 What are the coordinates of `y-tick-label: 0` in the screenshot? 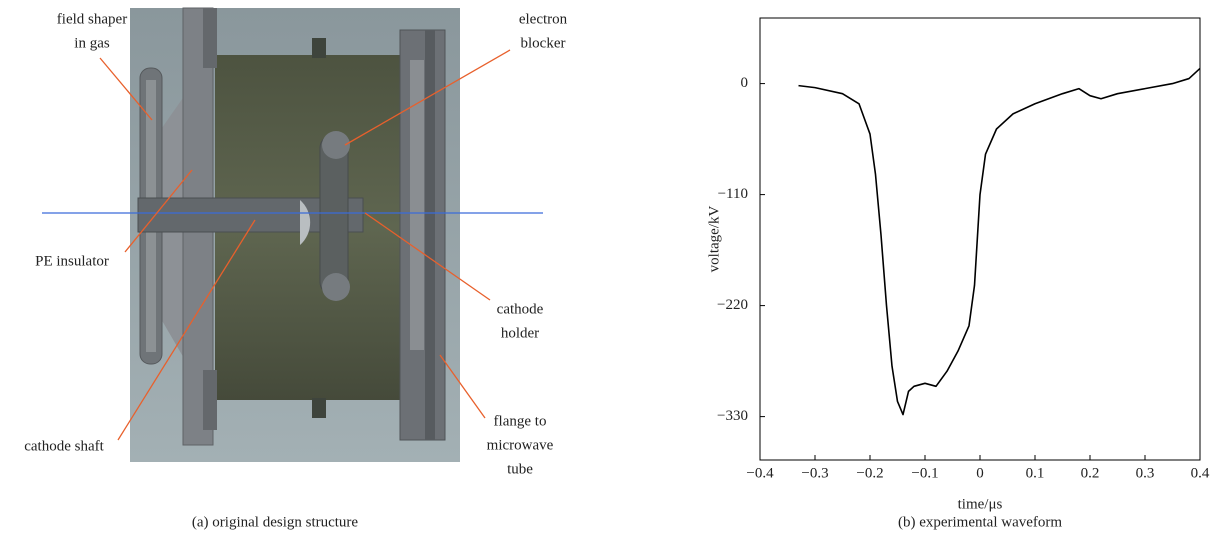 It's located at (745, 83).